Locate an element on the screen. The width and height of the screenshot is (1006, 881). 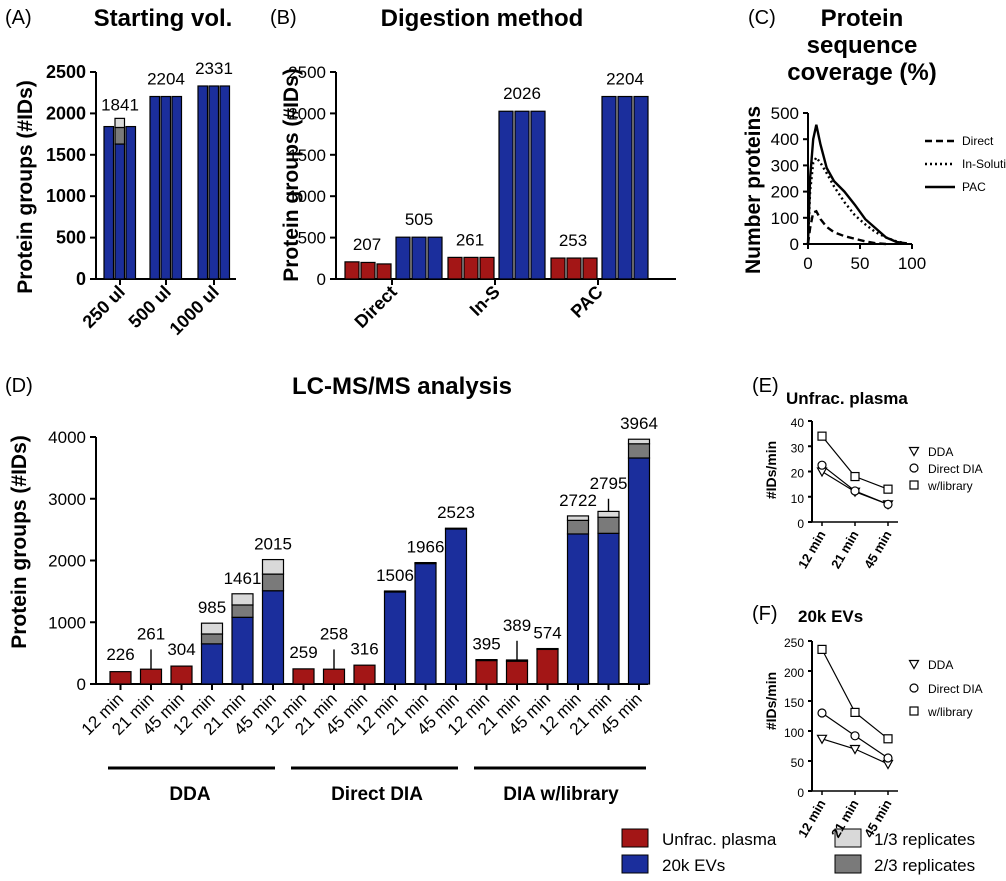
legend-unfrac: Unfrac. plasma is located at coordinates (719, 839).